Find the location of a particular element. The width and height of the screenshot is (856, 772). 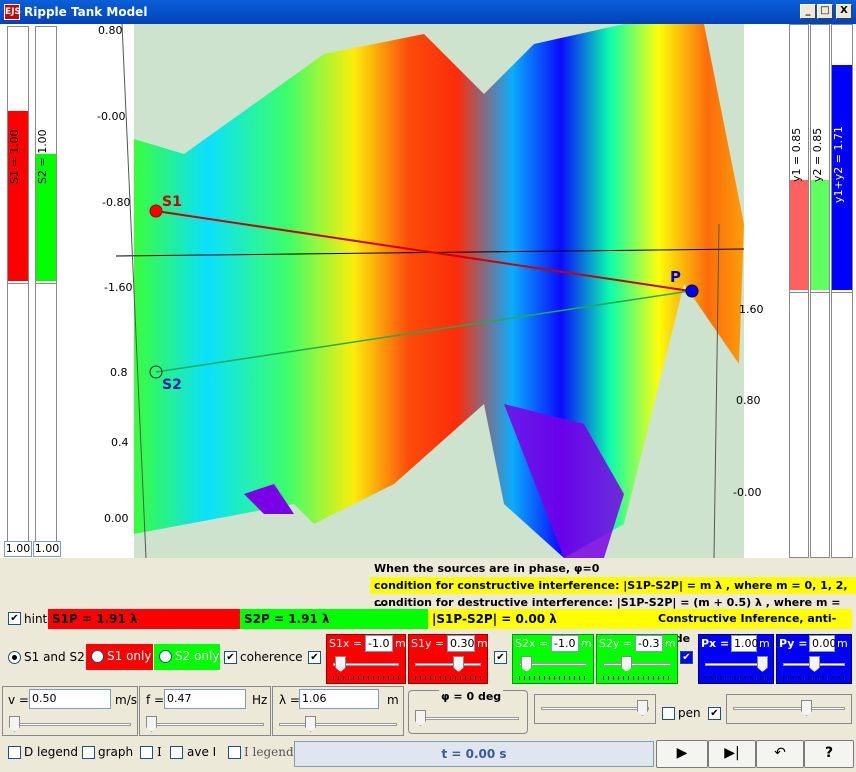

d-legend-checkbox is located at coordinates (14, 752).